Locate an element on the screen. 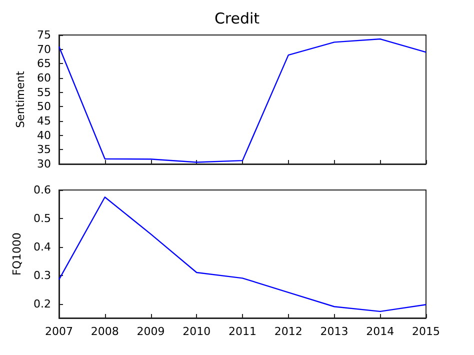 This screenshot has height=355, width=474. chart-title: Credit is located at coordinates (237, 19).